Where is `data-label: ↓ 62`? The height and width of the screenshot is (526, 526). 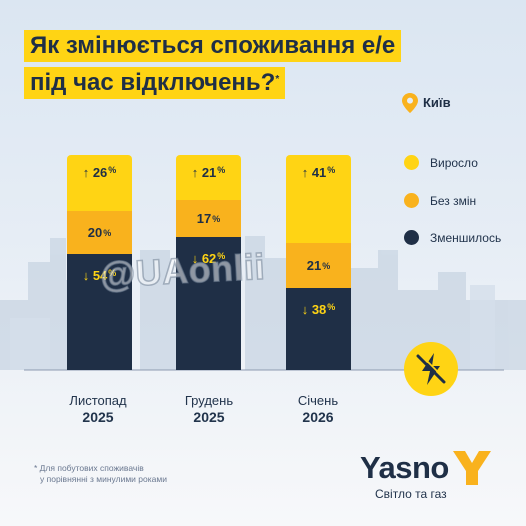
data-label: ↓ 62 is located at coordinates (204, 258).